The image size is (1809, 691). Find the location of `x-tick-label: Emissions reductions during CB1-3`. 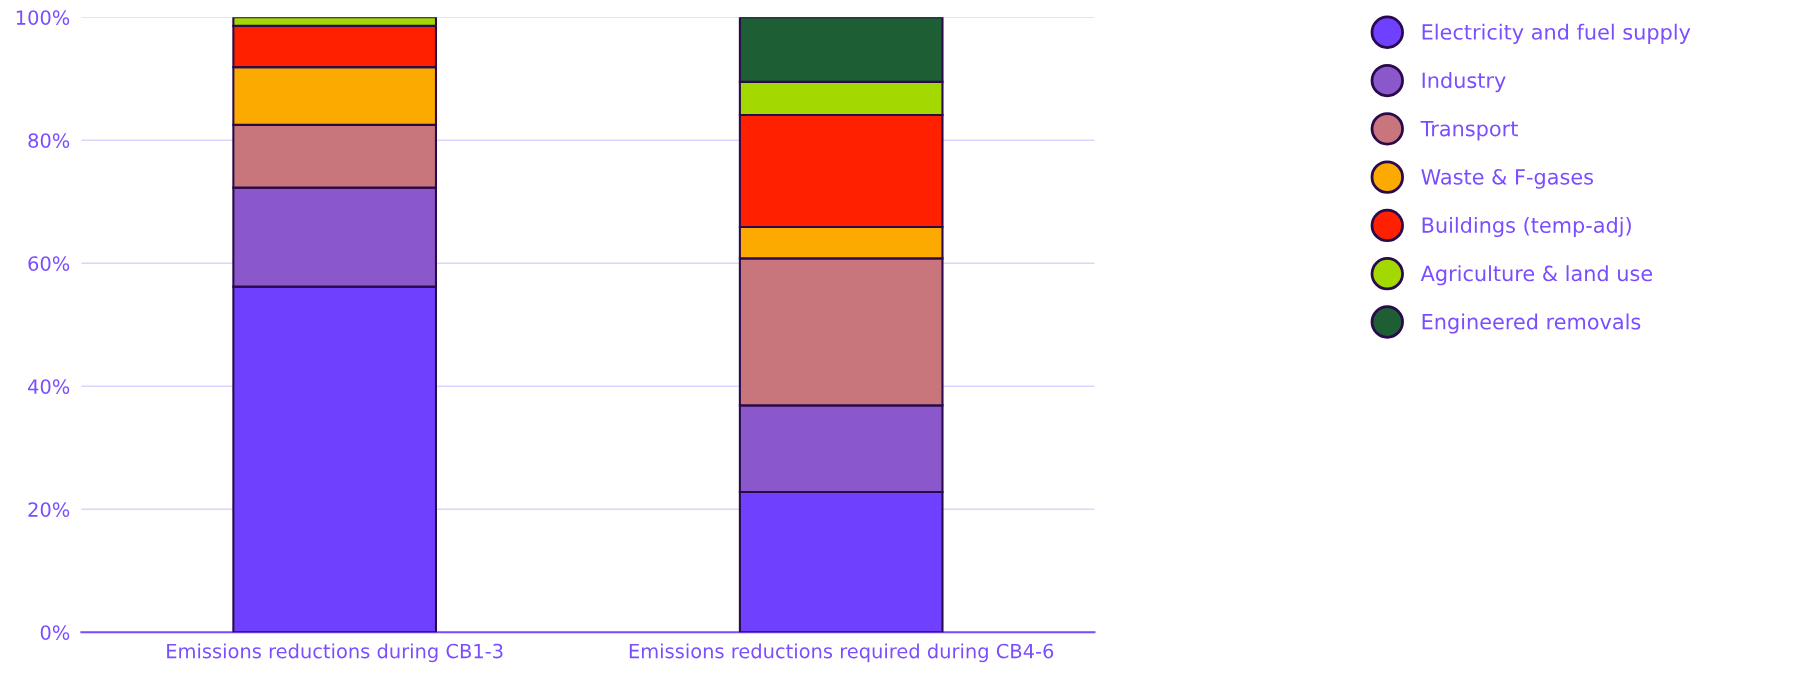

x-tick-label: Emissions reductions during CB1-3 is located at coordinates (335, 653).